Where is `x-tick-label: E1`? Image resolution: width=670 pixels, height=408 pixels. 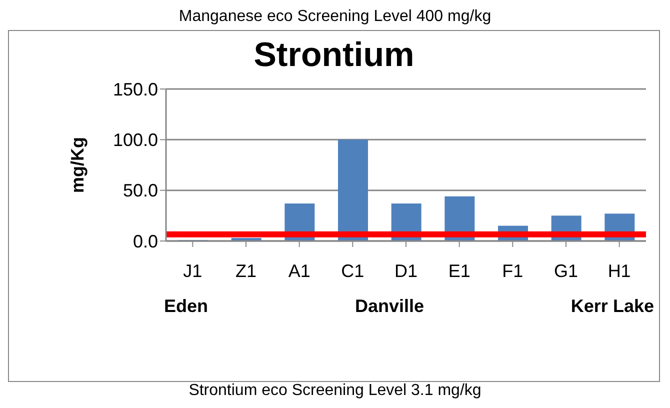
x-tick-label: E1 is located at coordinates (459, 271).